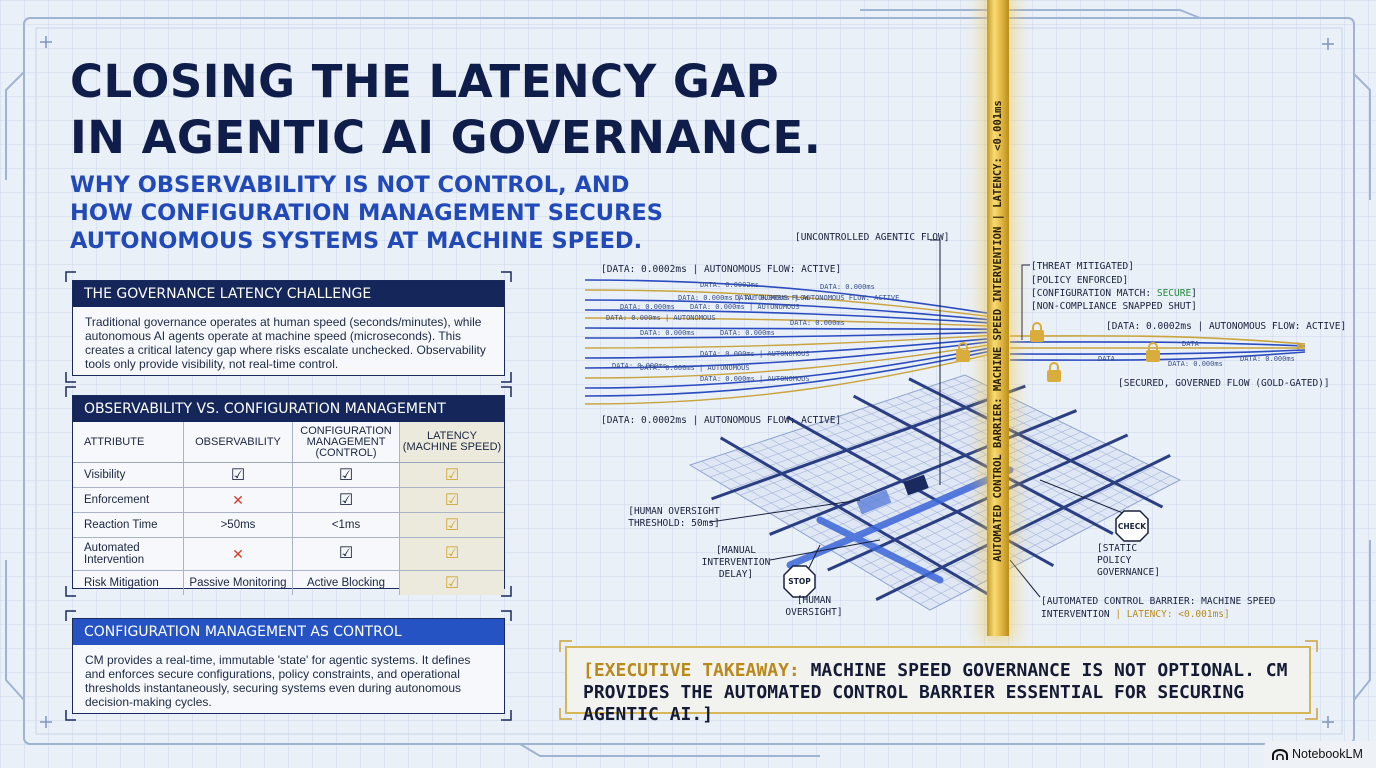 The height and width of the screenshot is (768, 1376). Describe the element at coordinates (872, 237) in the screenshot. I see `uncontrolled-flow-label: [UNCONTROLLED AGENTIC FLOW]` at that location.